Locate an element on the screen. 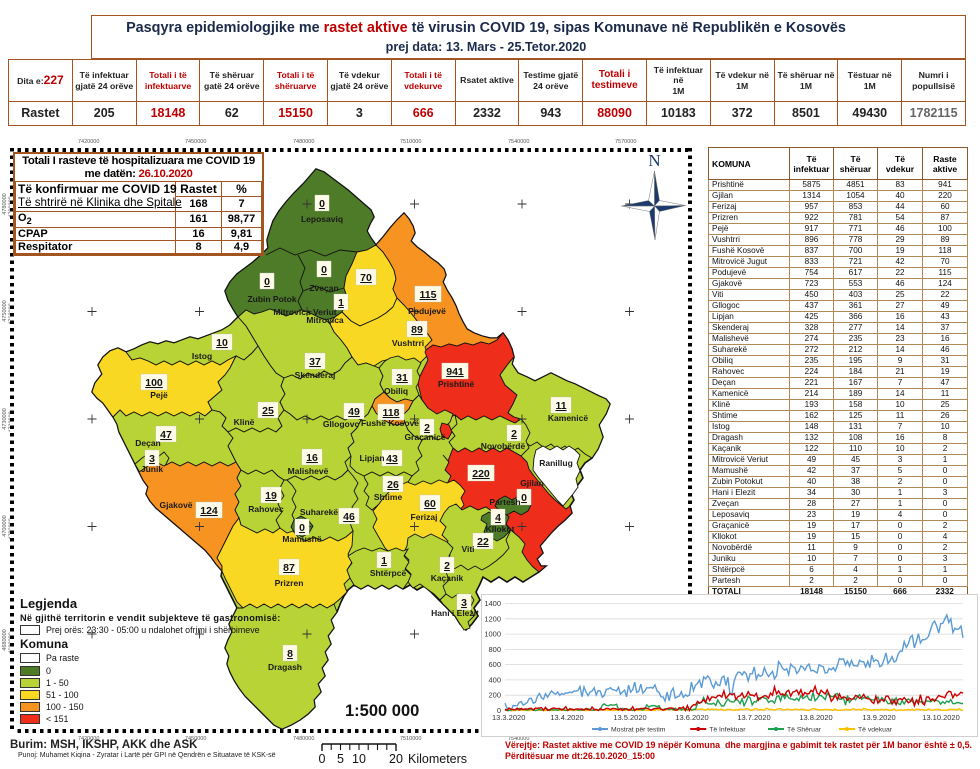  svg-text: 4780000 is located at coordinates (5, 203).